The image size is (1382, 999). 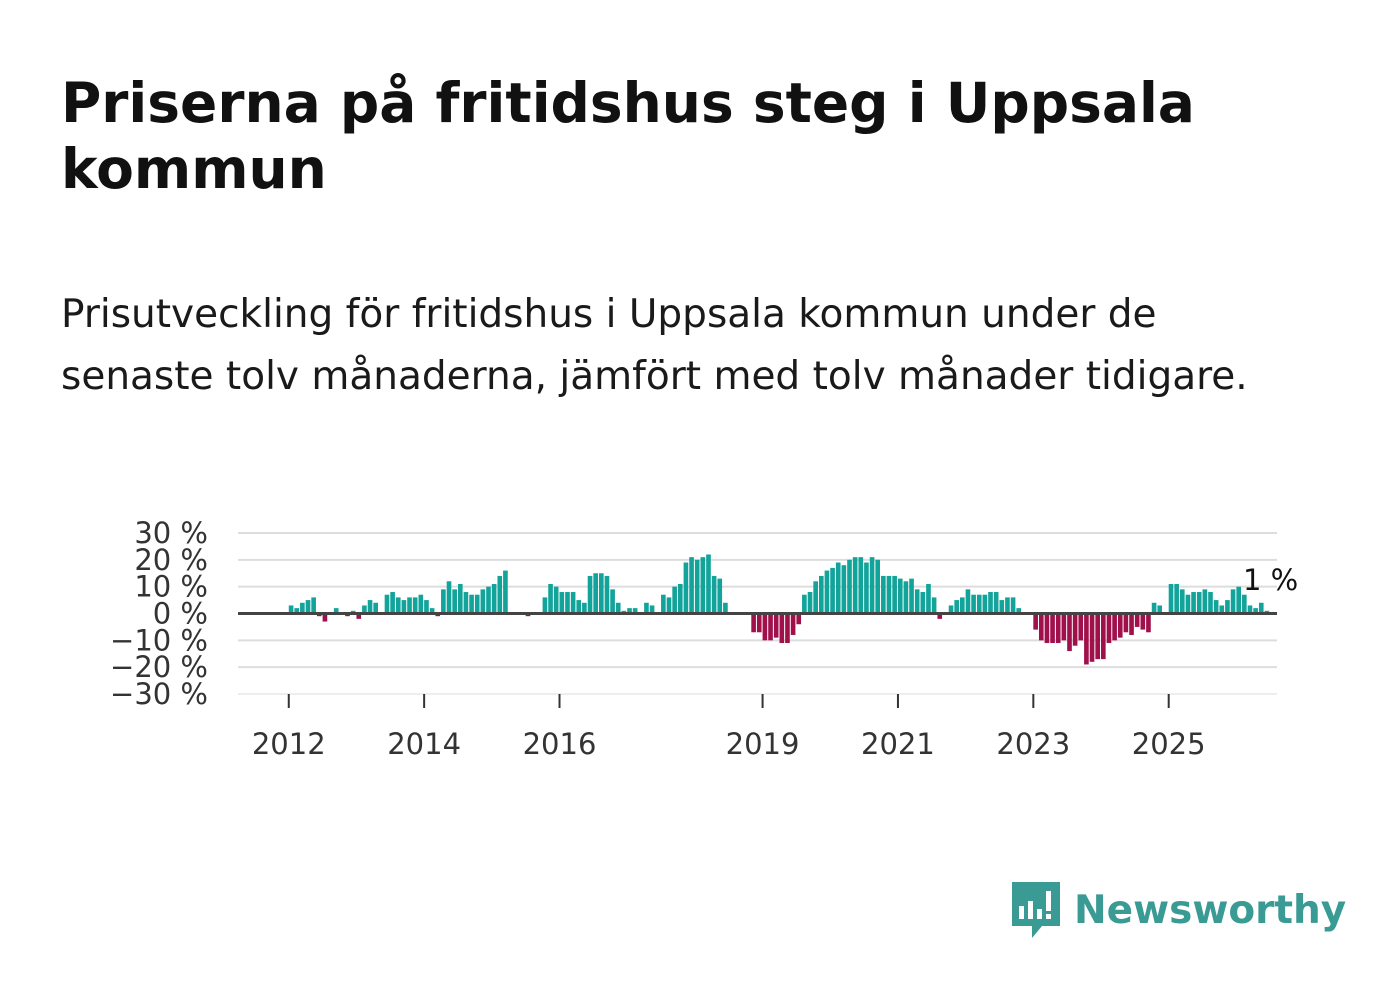 What do you see at coordinates (729, 727) in the screenshot?
I see `x-axis: 2012 2014 2016 2019 2021 2023 2025` at bounding box center [729, 727].